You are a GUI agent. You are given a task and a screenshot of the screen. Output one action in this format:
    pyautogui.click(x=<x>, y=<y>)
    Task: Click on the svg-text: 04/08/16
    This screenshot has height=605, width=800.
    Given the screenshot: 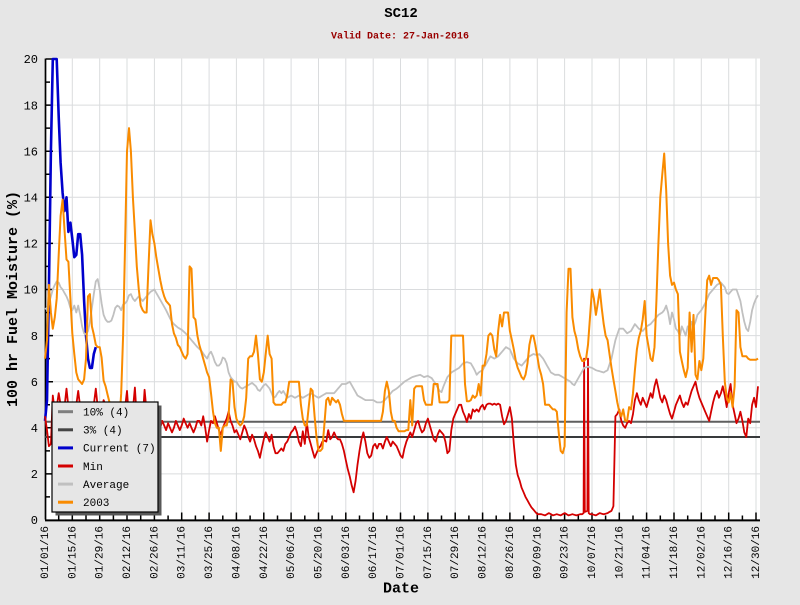 What is the action you would take?
    pyautogui.click(x=237, y=552)
    